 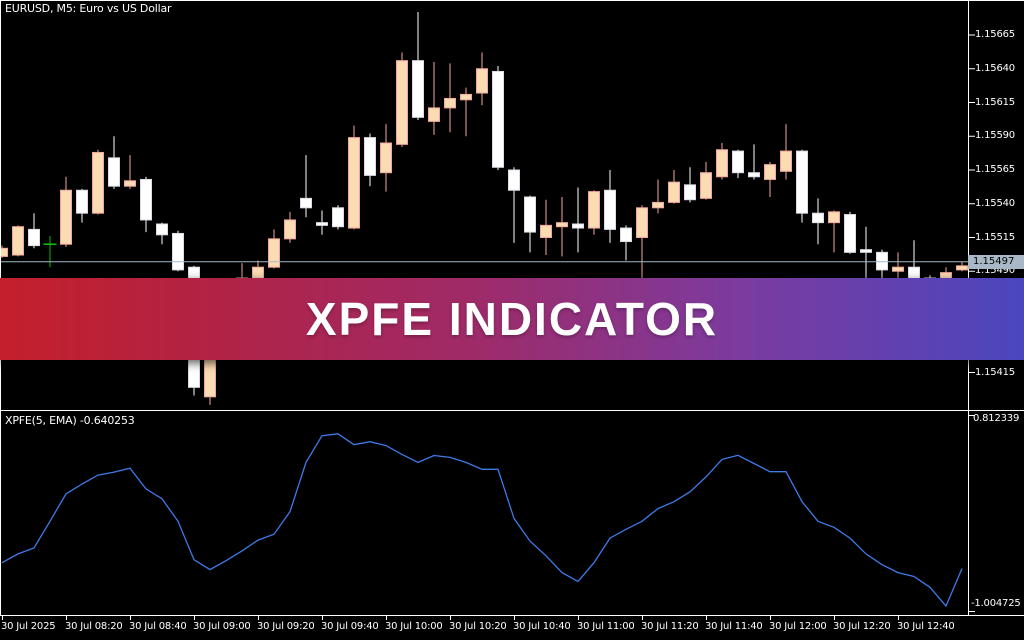 What do you see at coordinates (995, 169) in the screenshot?
I see `price-axis-label: 1.15565` at bounding box center [995, 169].